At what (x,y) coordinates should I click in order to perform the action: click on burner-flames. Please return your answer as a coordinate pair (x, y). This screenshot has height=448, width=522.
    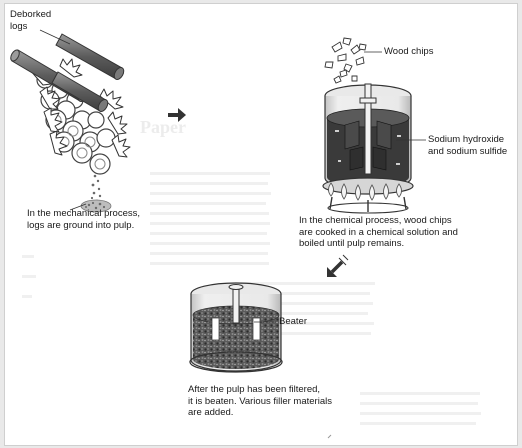
    Looking at the image, I should click on (365, 191).